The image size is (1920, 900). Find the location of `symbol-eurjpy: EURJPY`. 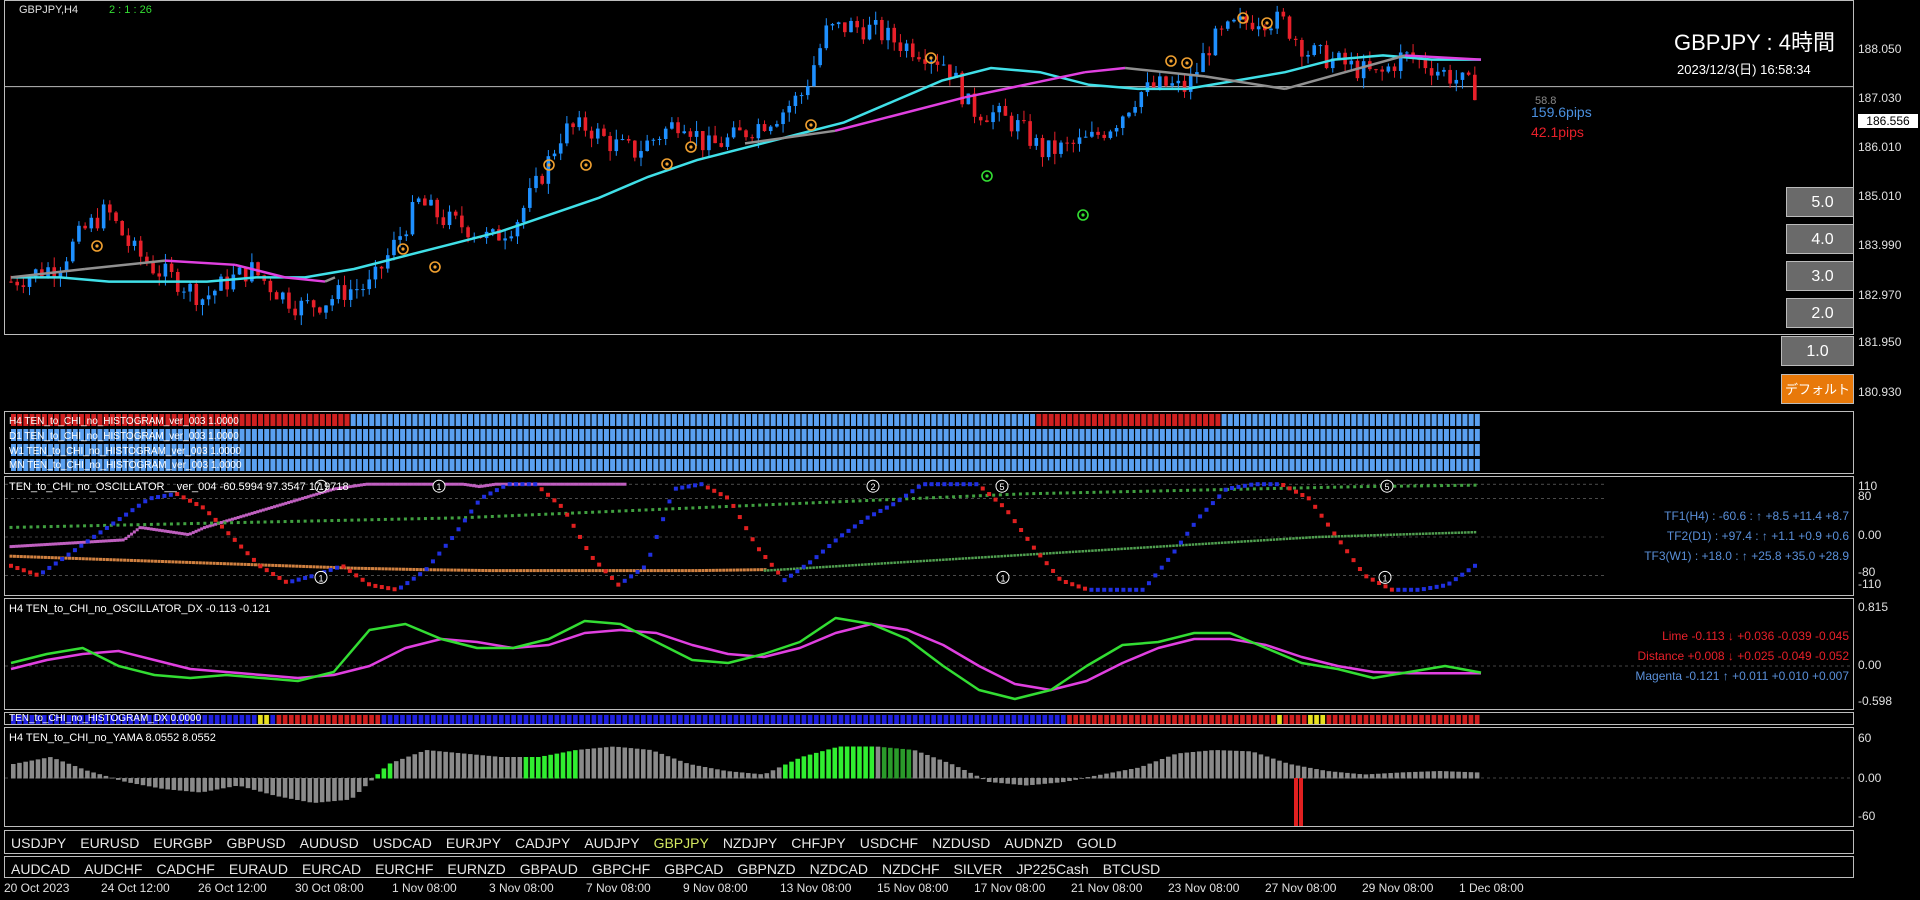

symbol-eurjpy: EURJPY is located at coordinates (473, 843).